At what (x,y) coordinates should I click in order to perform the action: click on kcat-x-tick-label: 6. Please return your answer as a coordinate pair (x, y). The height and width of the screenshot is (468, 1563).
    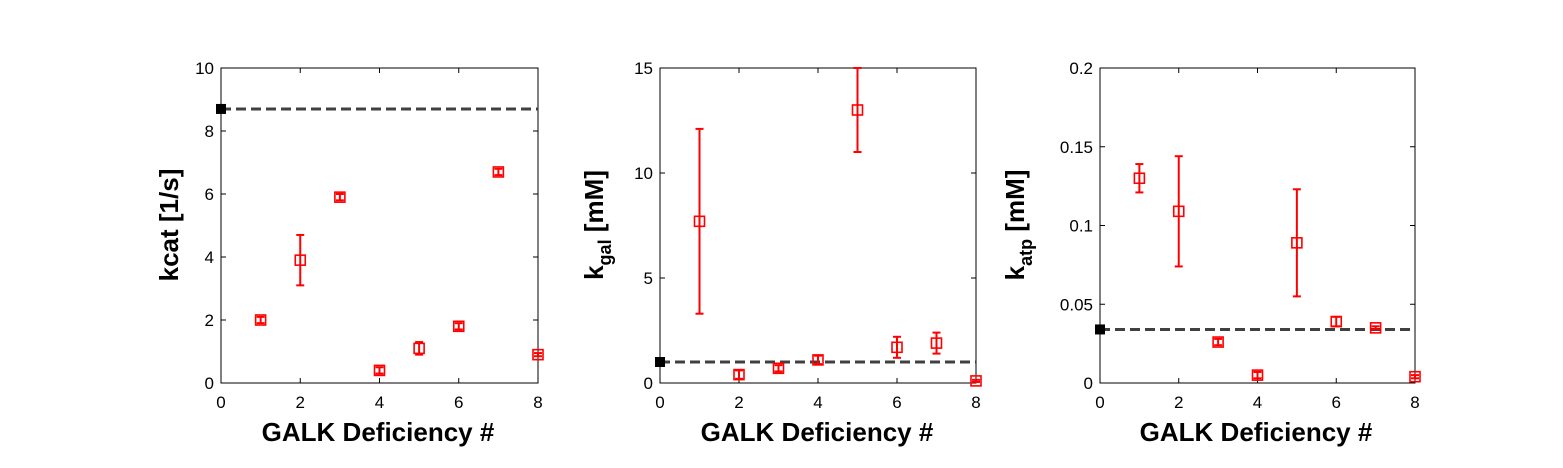
    Looking at the image, I should click on (458, 402).